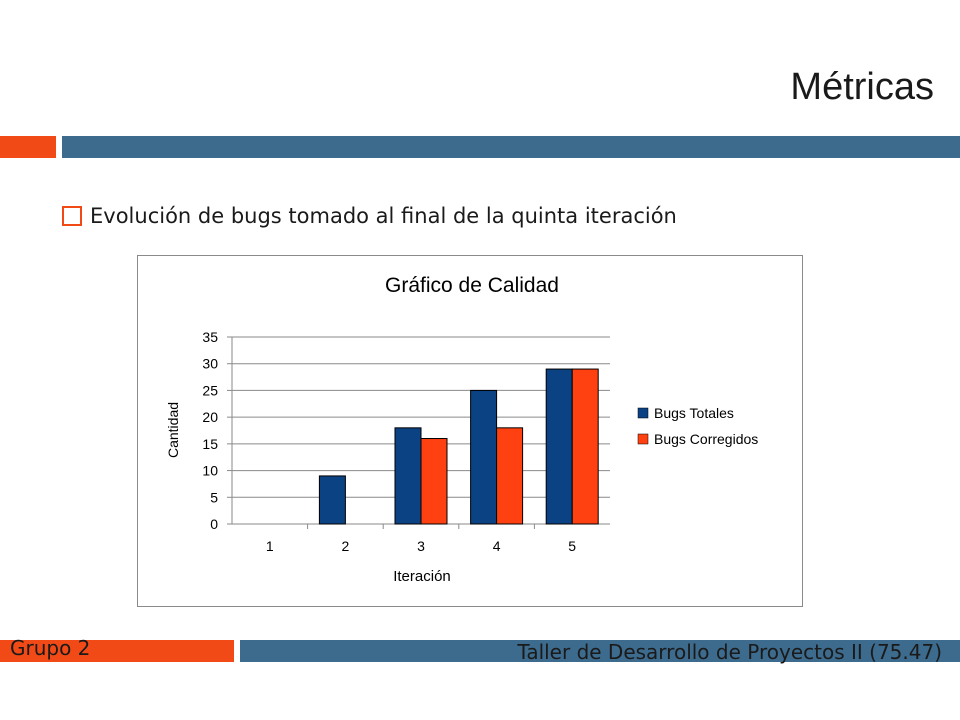 The height and width of the screenshot is (720, 960). I want to click on y-tick-label: 25, so click(210, 390).